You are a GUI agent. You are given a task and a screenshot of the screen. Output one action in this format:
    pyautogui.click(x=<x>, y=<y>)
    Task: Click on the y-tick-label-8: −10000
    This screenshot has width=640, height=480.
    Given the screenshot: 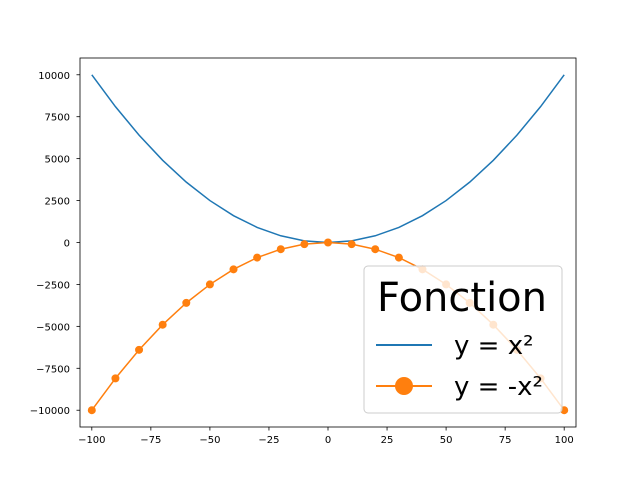 What is the action you would take?
    pyautogui.click(x=50, y=411)
    